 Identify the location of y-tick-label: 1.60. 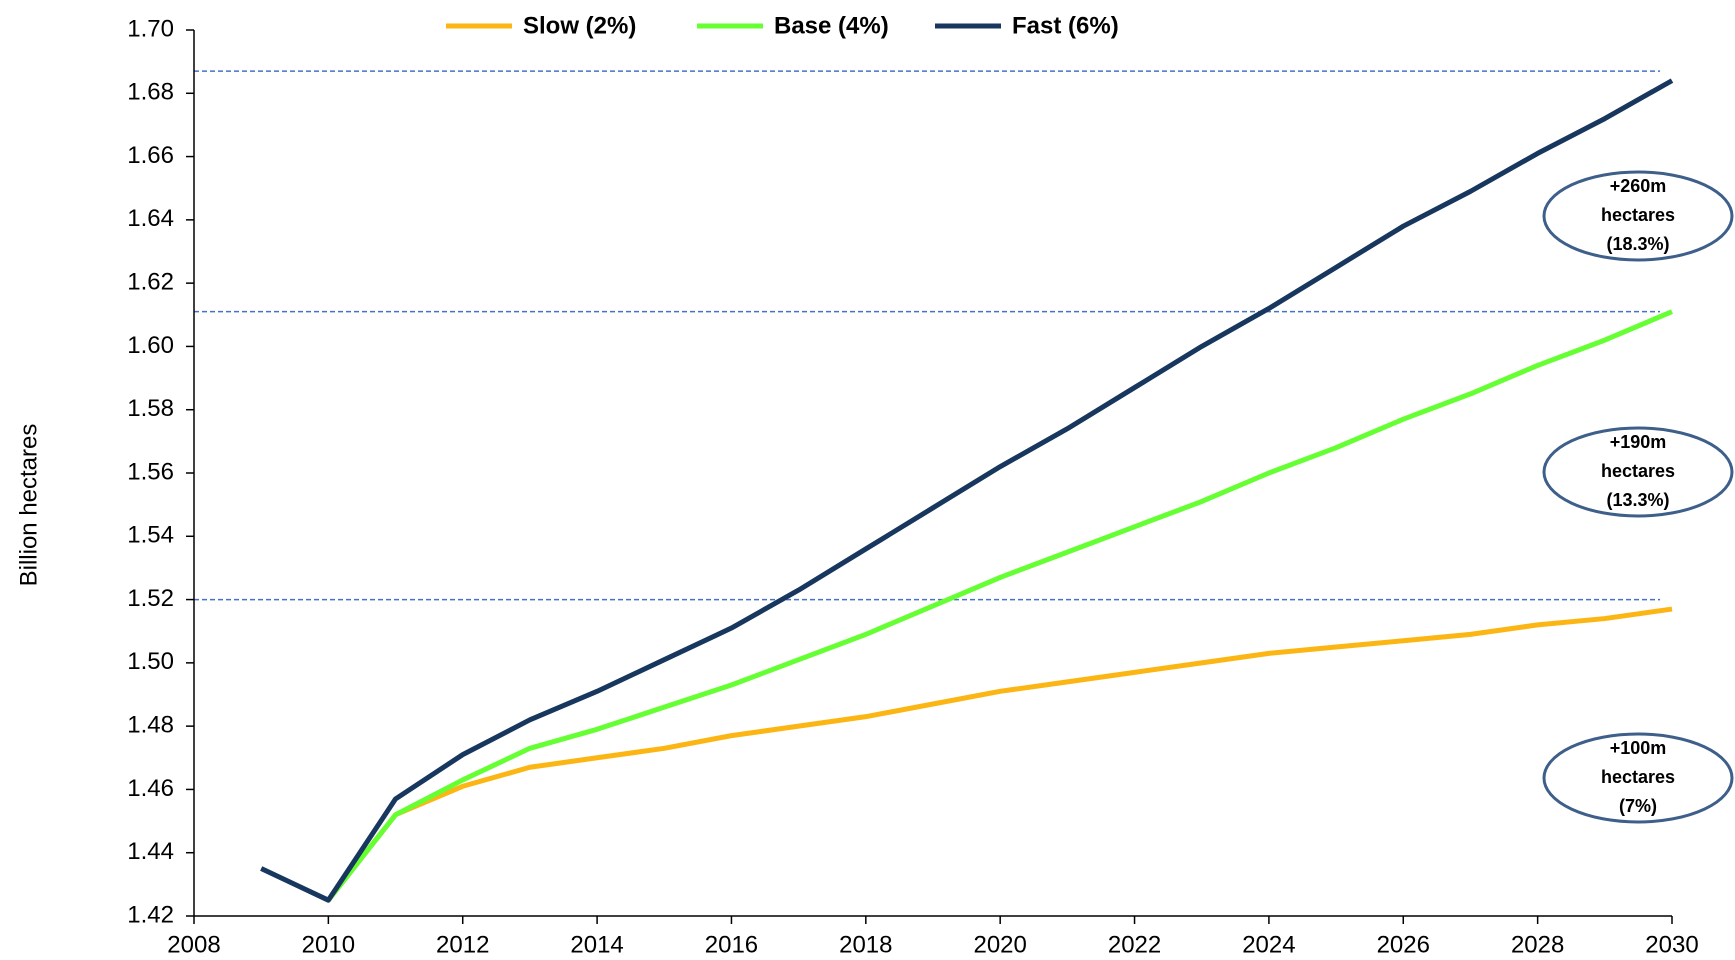
(150, 345).